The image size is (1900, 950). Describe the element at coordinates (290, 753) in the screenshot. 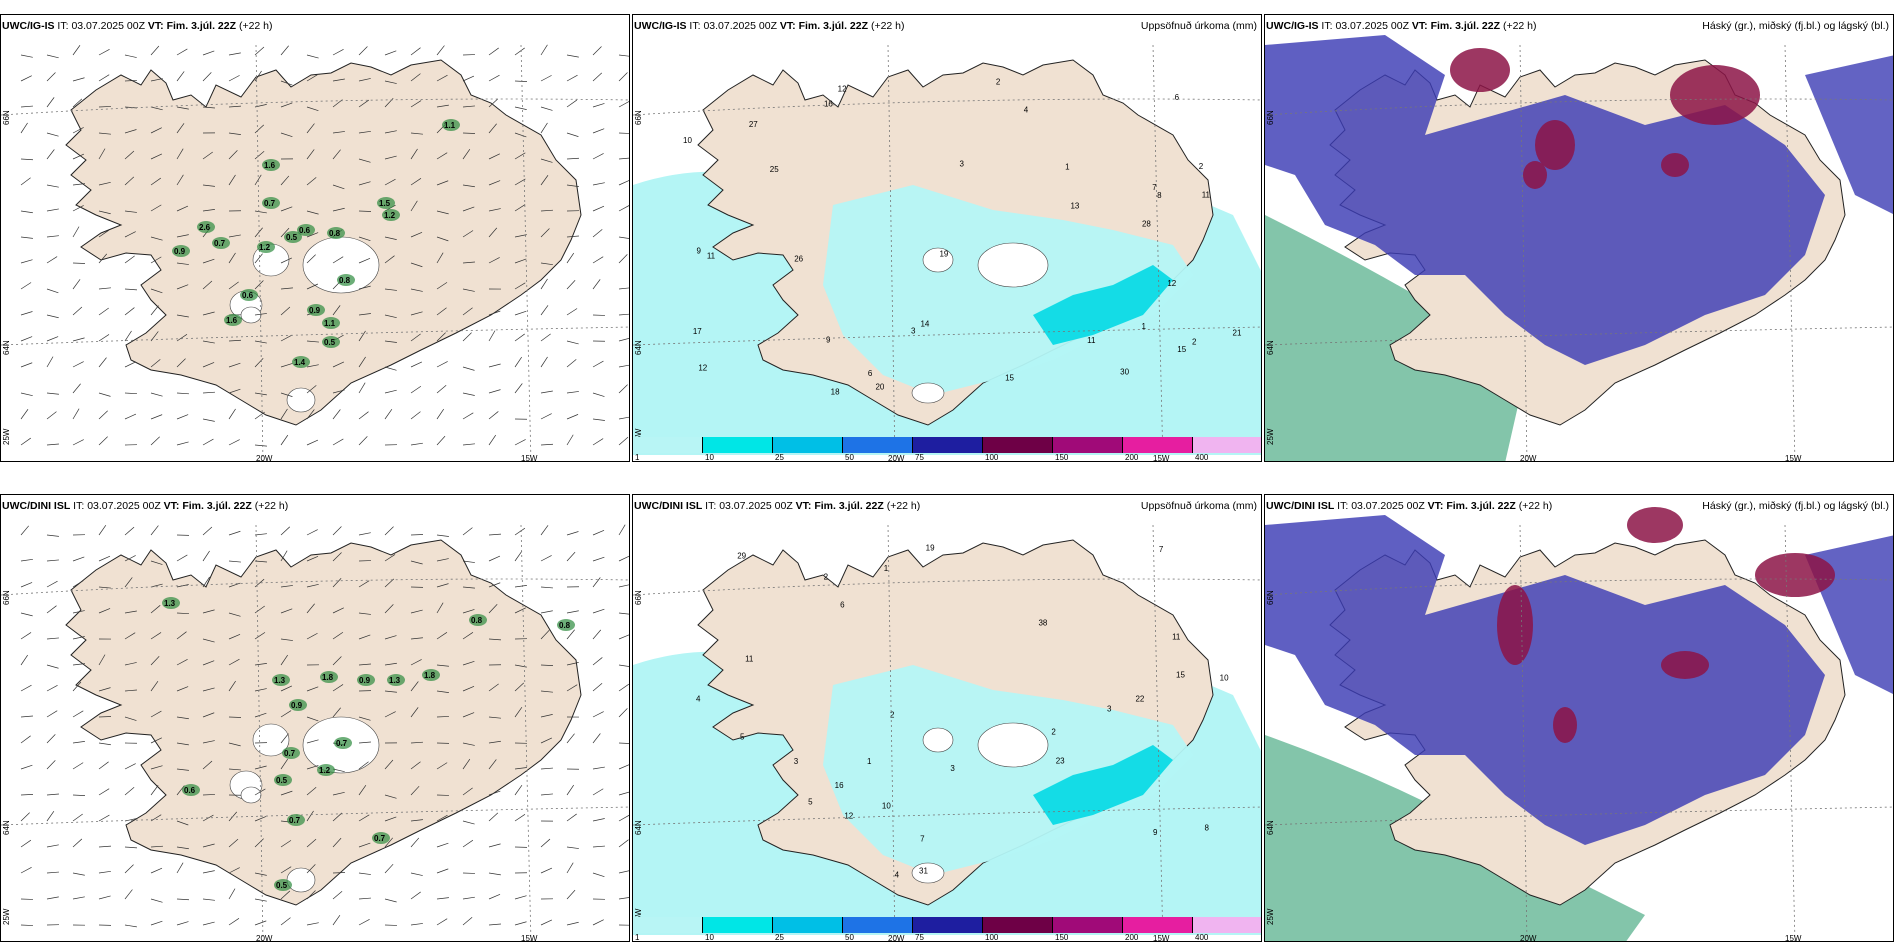

I see `wind-value-label: 0.7` at that location.